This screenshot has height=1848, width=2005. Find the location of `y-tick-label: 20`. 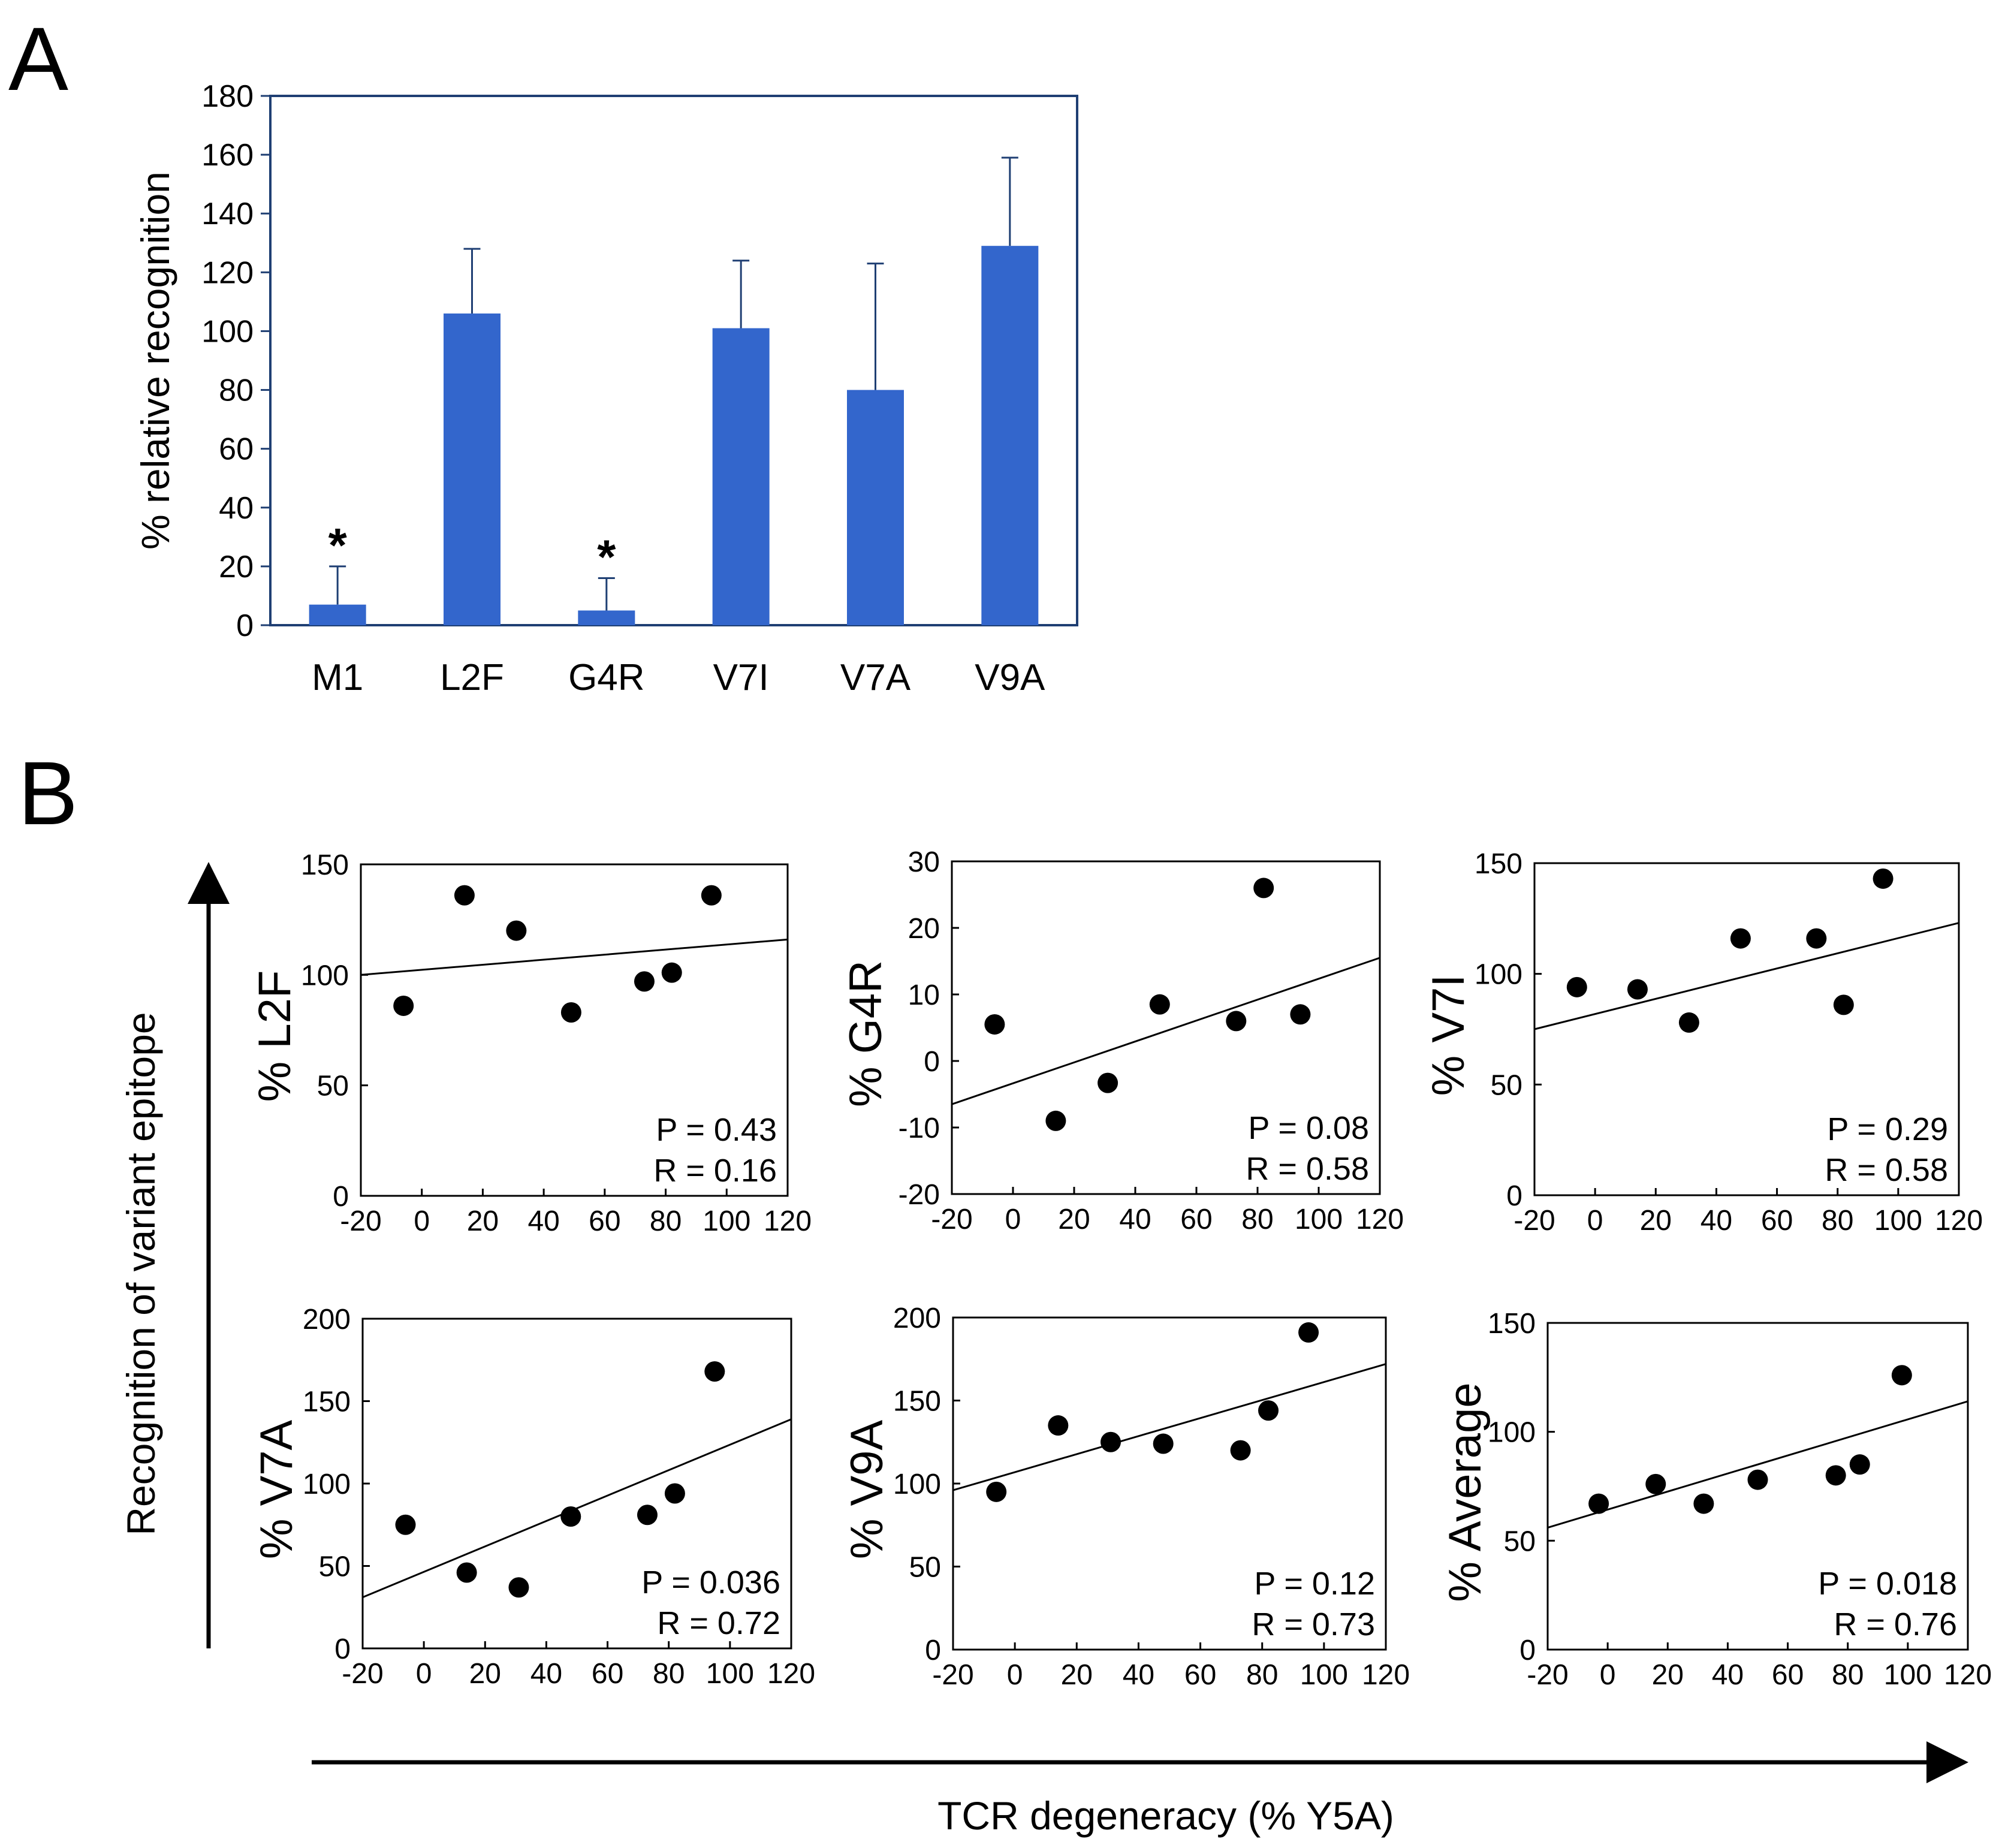

y-tick-label: 20 is located at coordinates (924, 929).